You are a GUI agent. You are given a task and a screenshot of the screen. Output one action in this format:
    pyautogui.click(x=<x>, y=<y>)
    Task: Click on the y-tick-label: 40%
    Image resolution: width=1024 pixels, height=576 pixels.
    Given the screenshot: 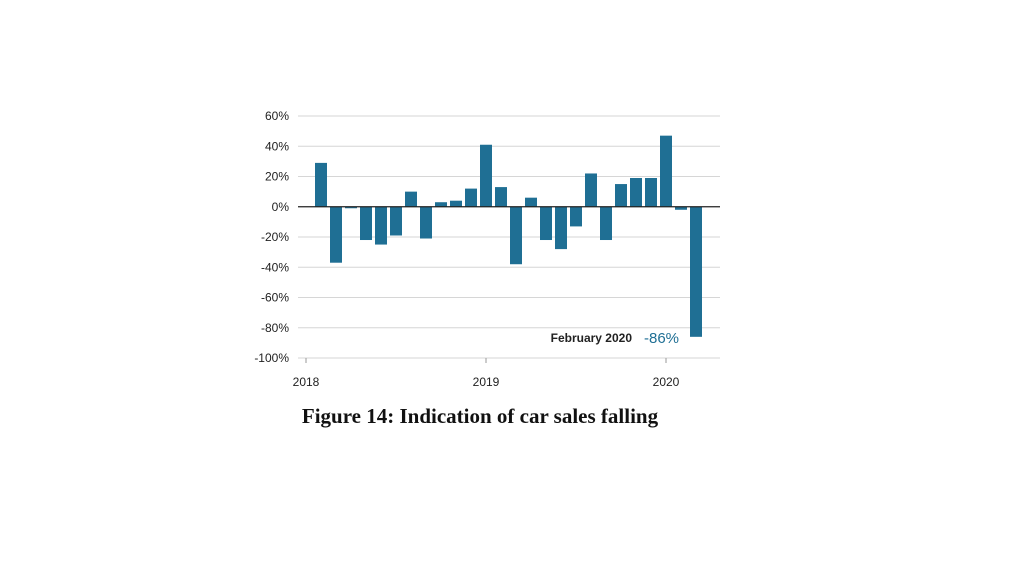 What is the action you would take?
    pyautogui.click(x=277, y=146)
    